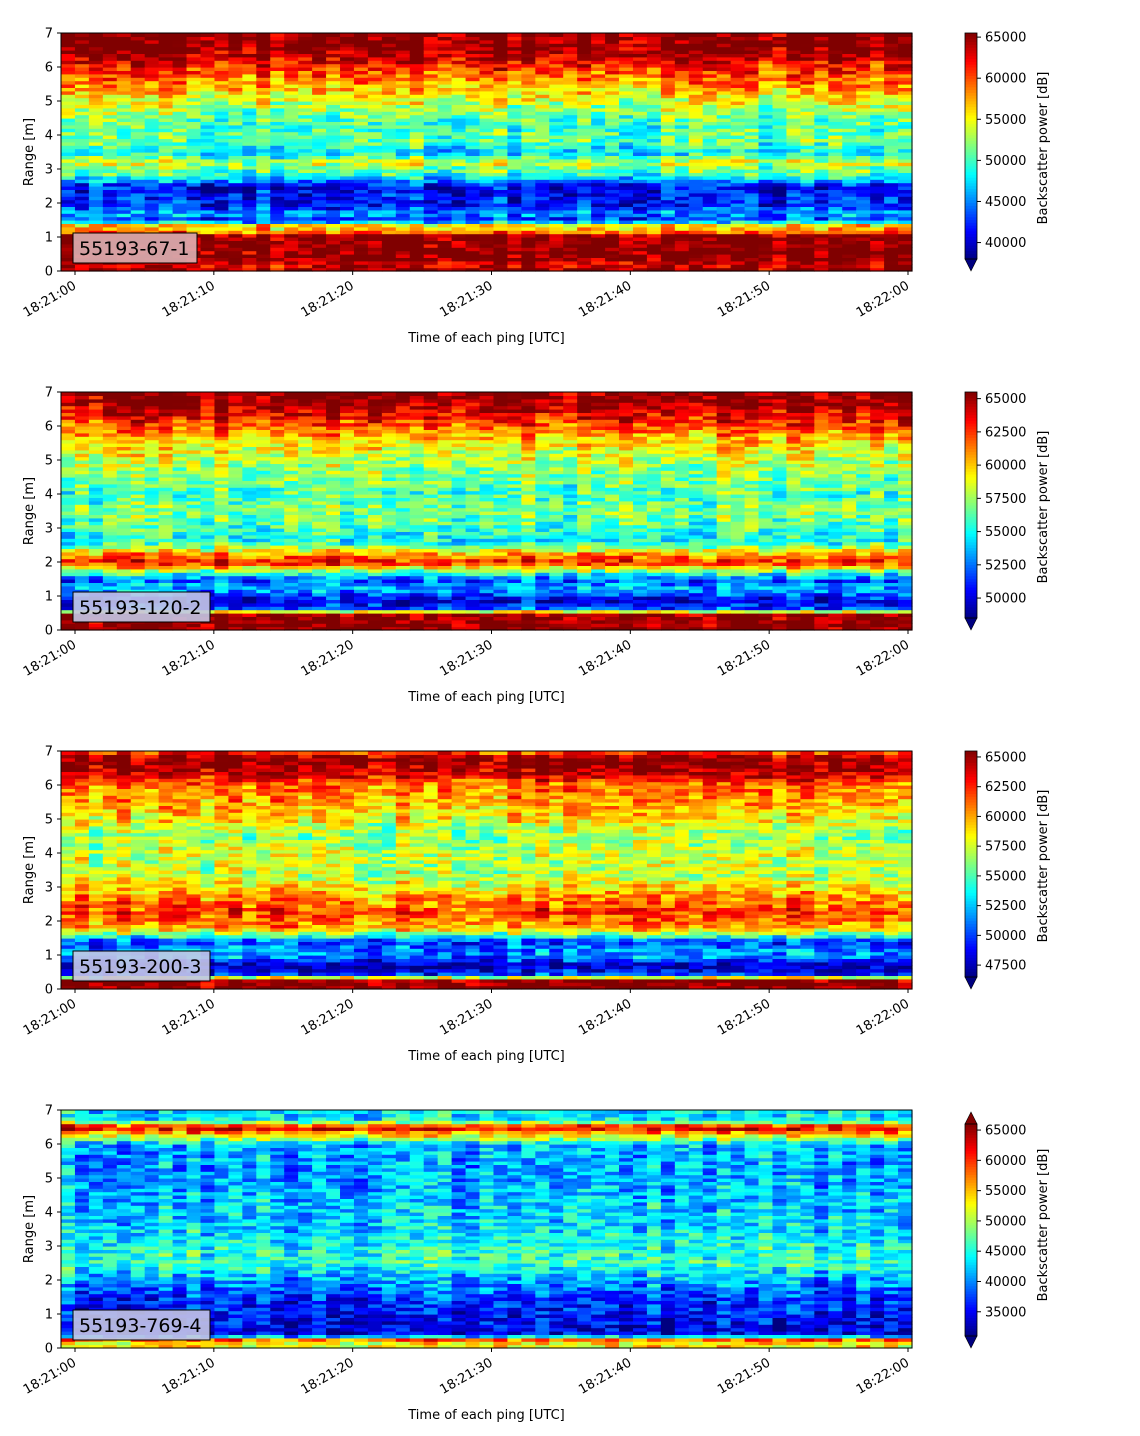 This screenshot has width=1140, height=1436. Describe the element at coordinates (971, 1118) in the screenshot. I see `colorbar-max-extend` at that location.